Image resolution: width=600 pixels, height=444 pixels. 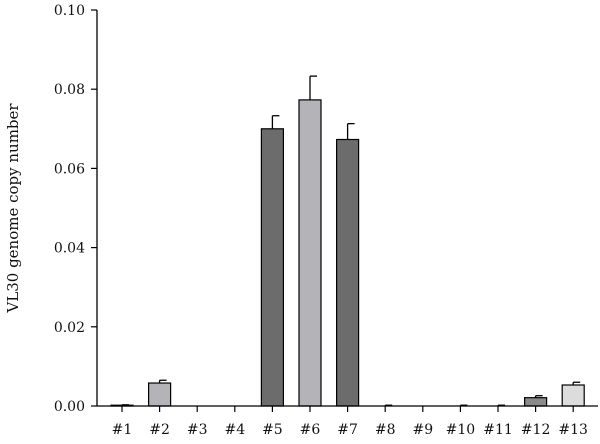 I want to click on x-tick-label: #3, so click(x=197, y=430).